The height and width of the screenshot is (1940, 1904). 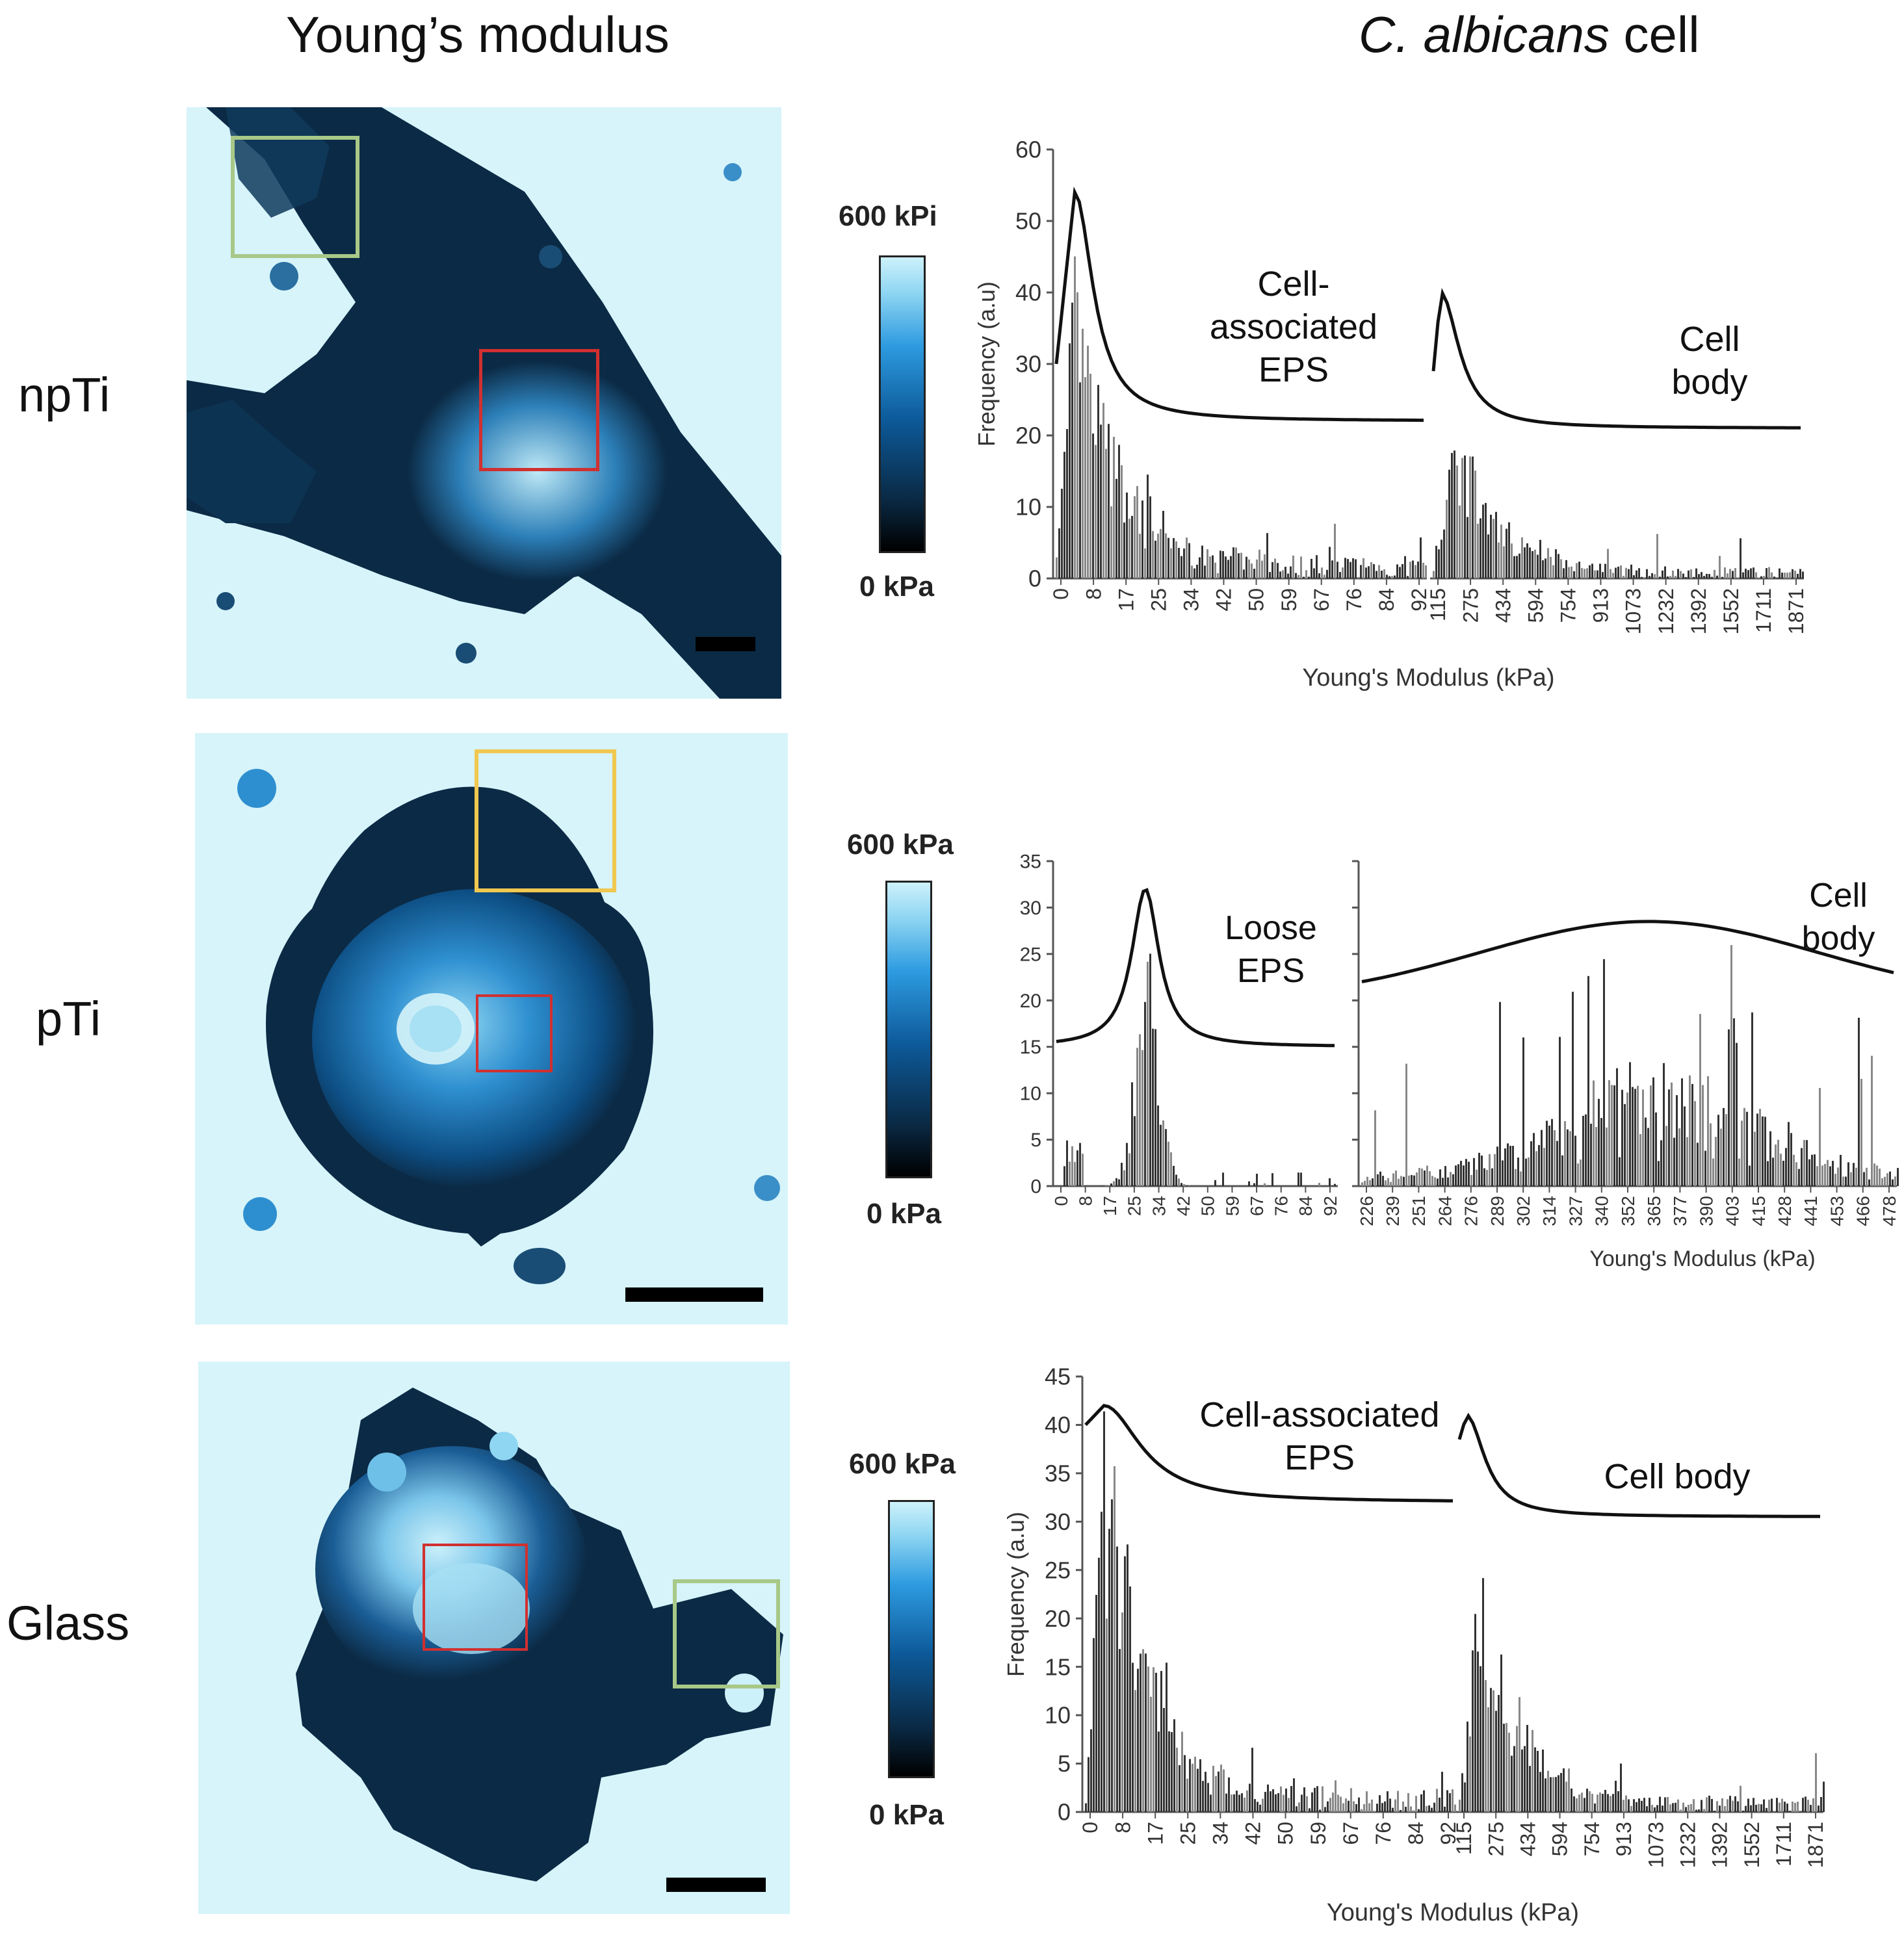 I want to click on species-name: C. albicans, so click(x=1484, y=34).